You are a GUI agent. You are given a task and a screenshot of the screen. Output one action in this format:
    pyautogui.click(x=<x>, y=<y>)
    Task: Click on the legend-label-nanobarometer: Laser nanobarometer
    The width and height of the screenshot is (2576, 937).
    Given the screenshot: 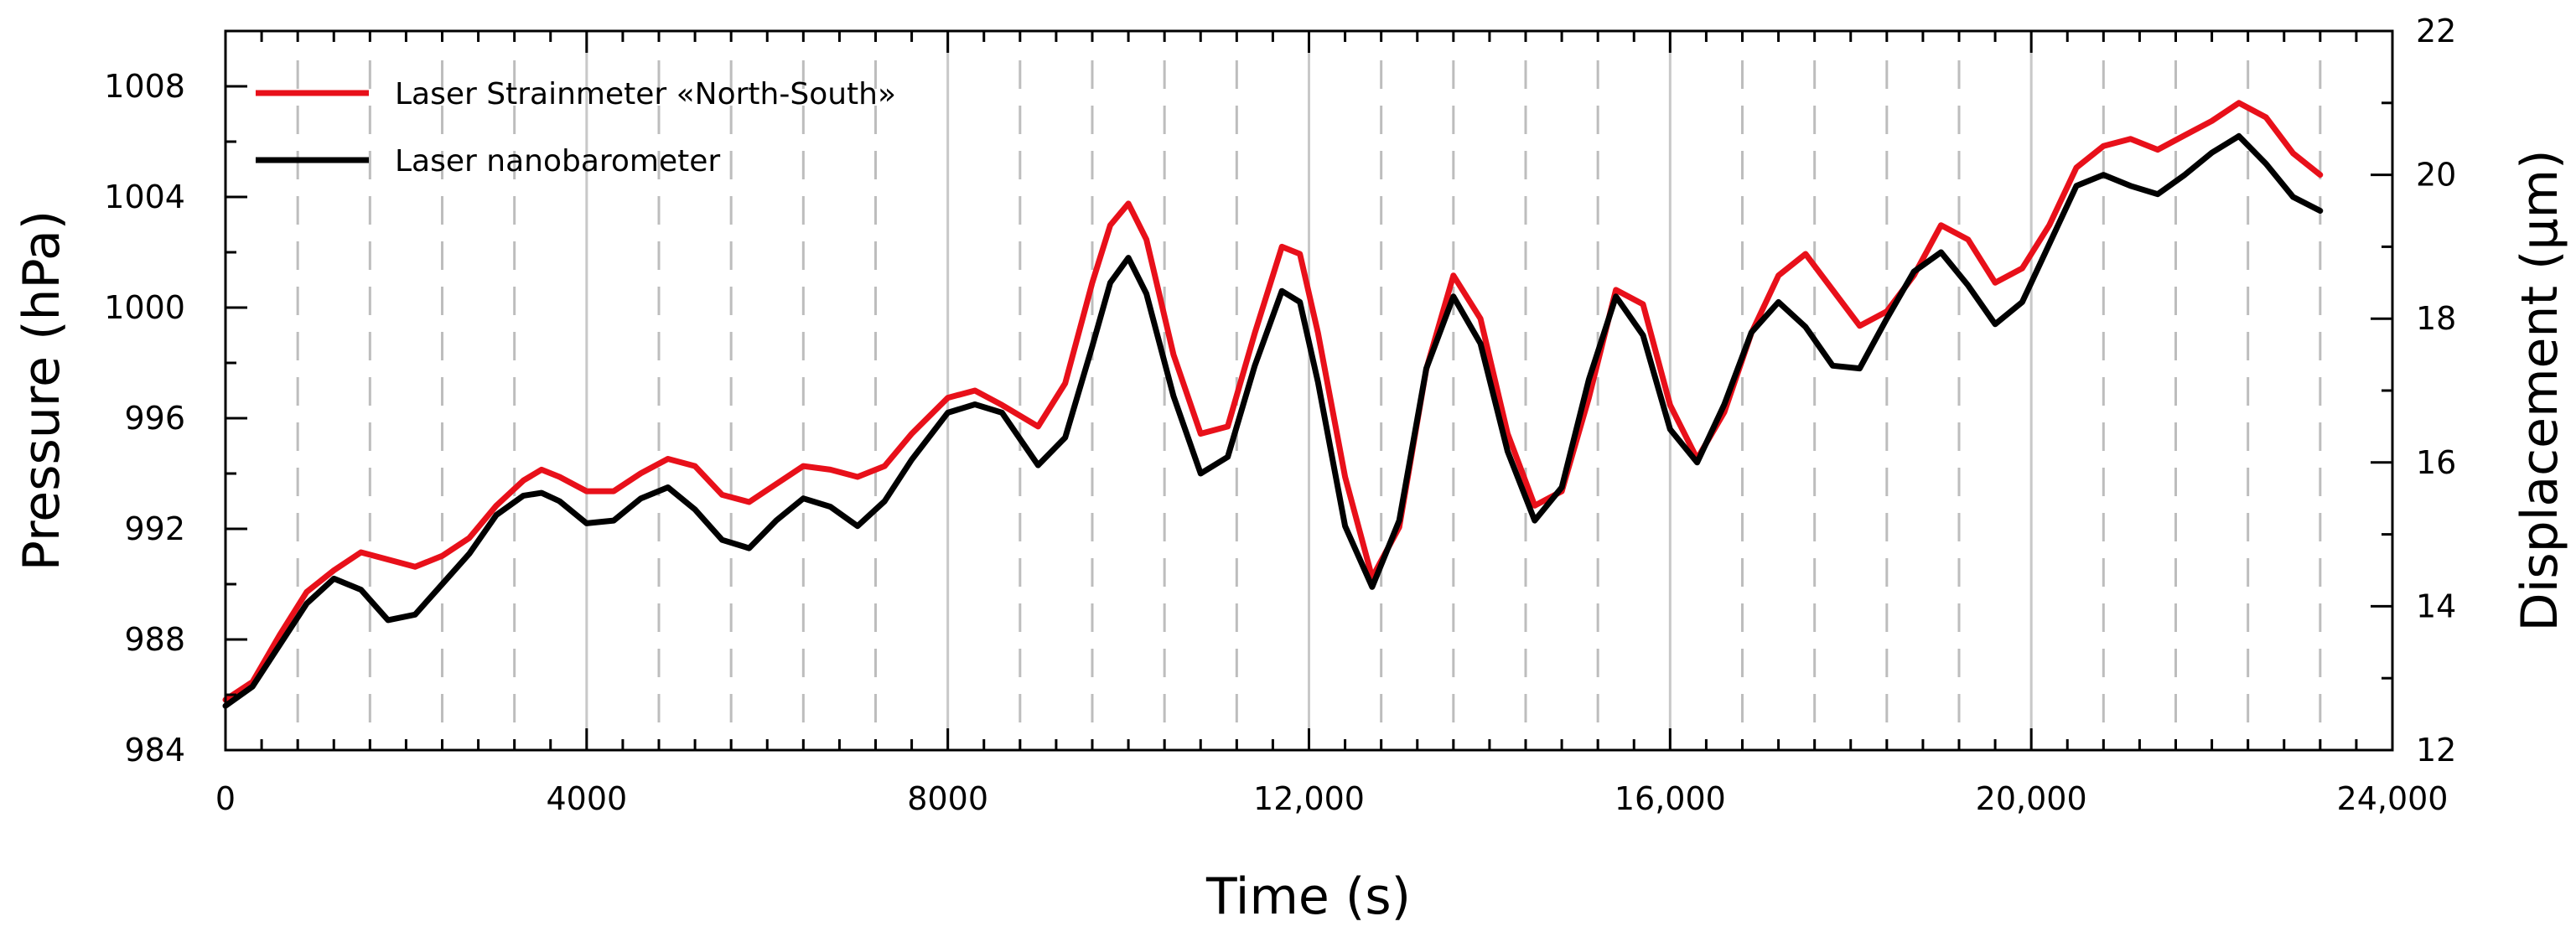 What is the action you would take?
    pyautogui.click(x=557, y=161)
    